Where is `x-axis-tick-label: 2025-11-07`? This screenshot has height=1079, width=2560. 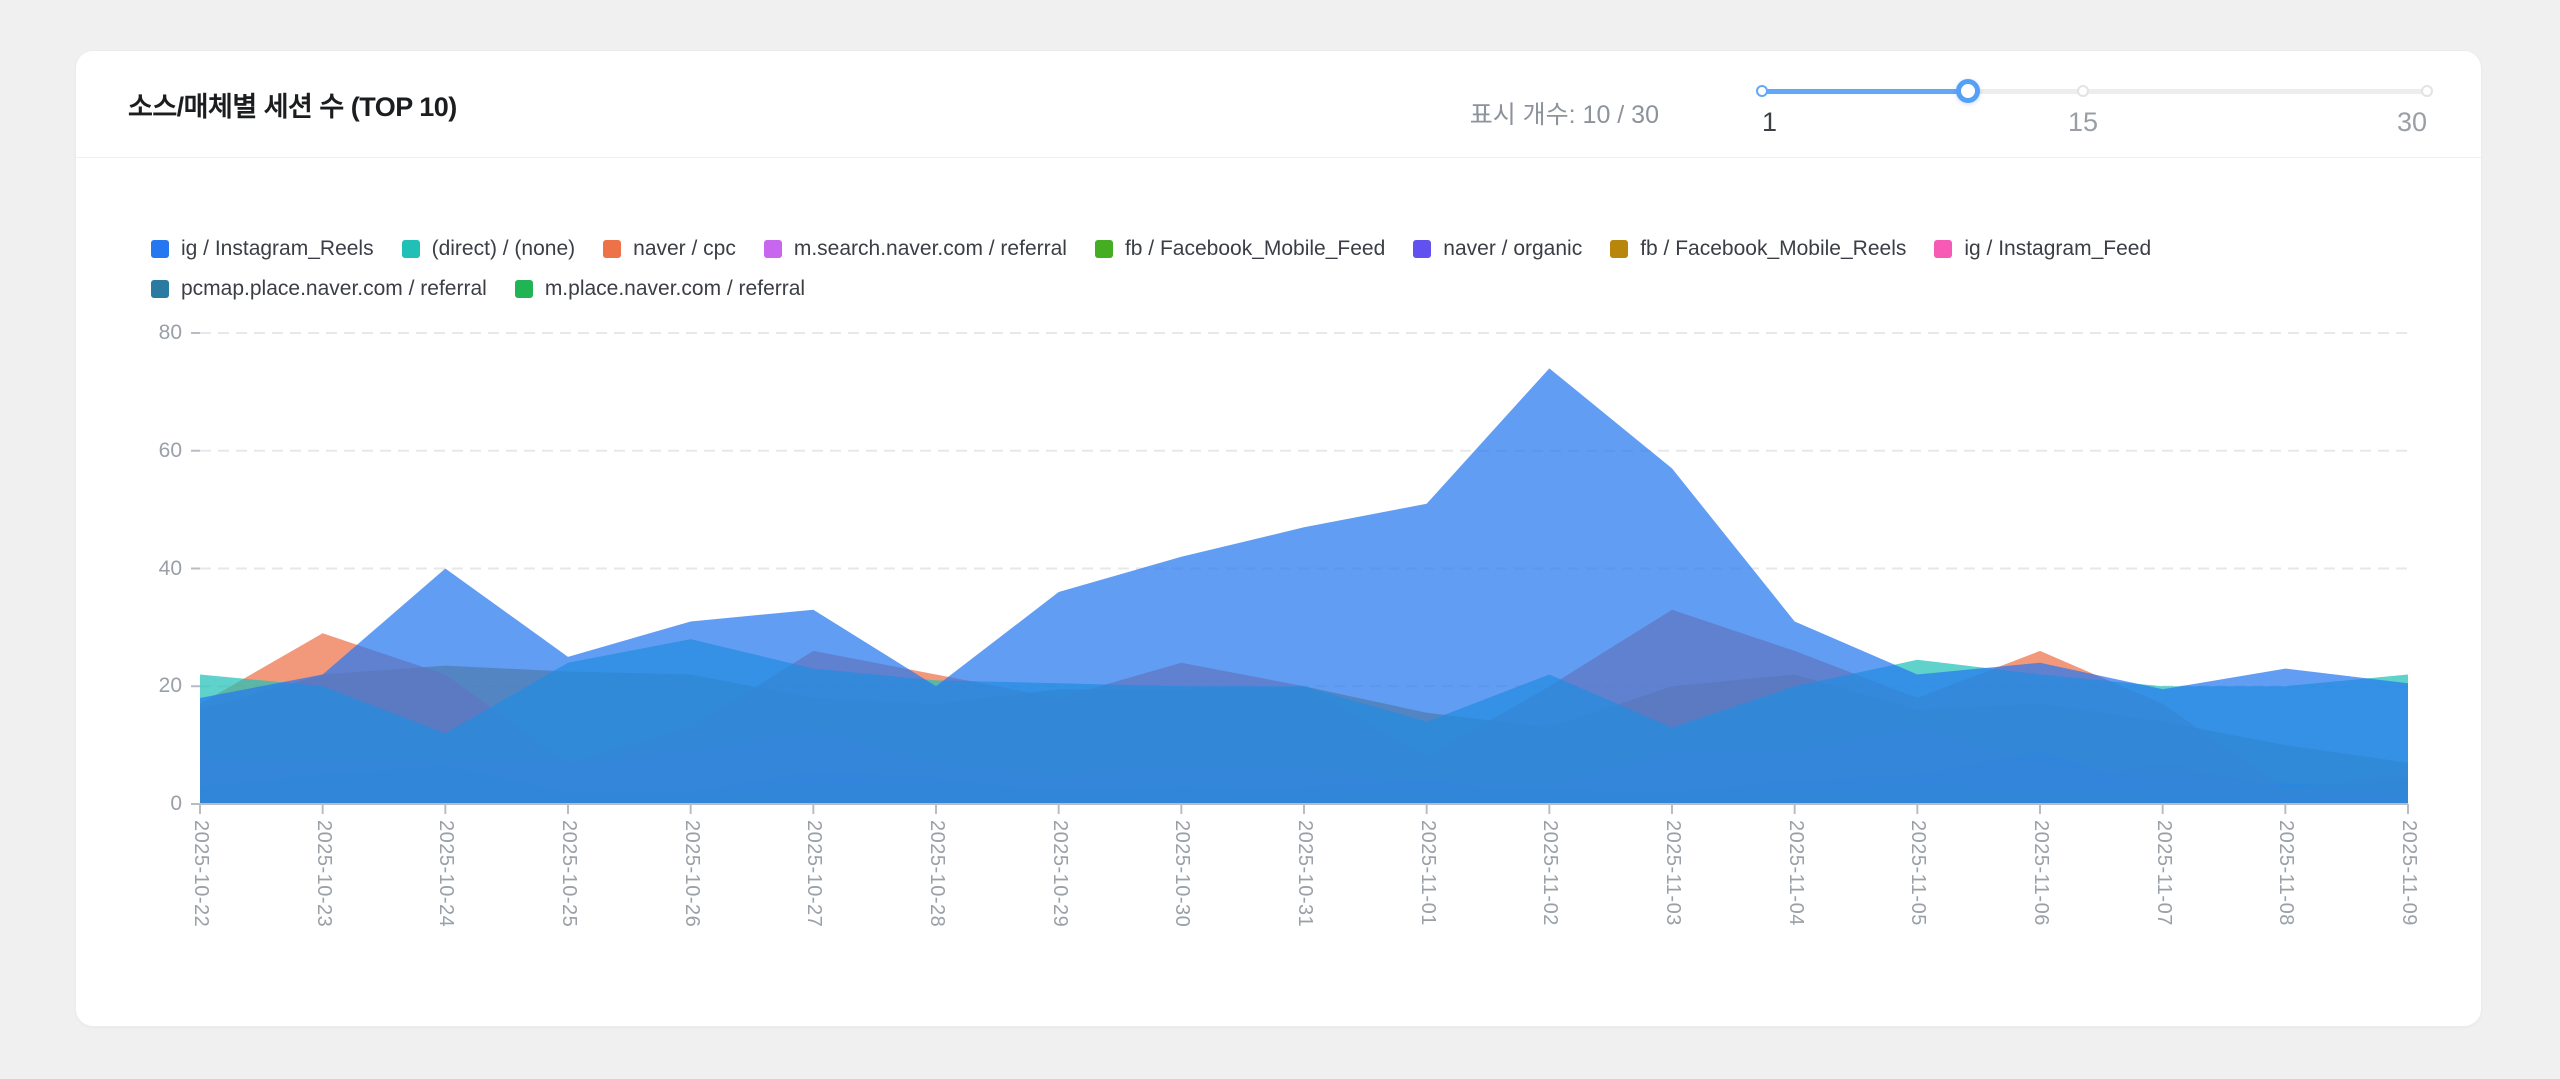 x-axis-tick-label: 2025-11-07 is located at coordinates (2163, 873).